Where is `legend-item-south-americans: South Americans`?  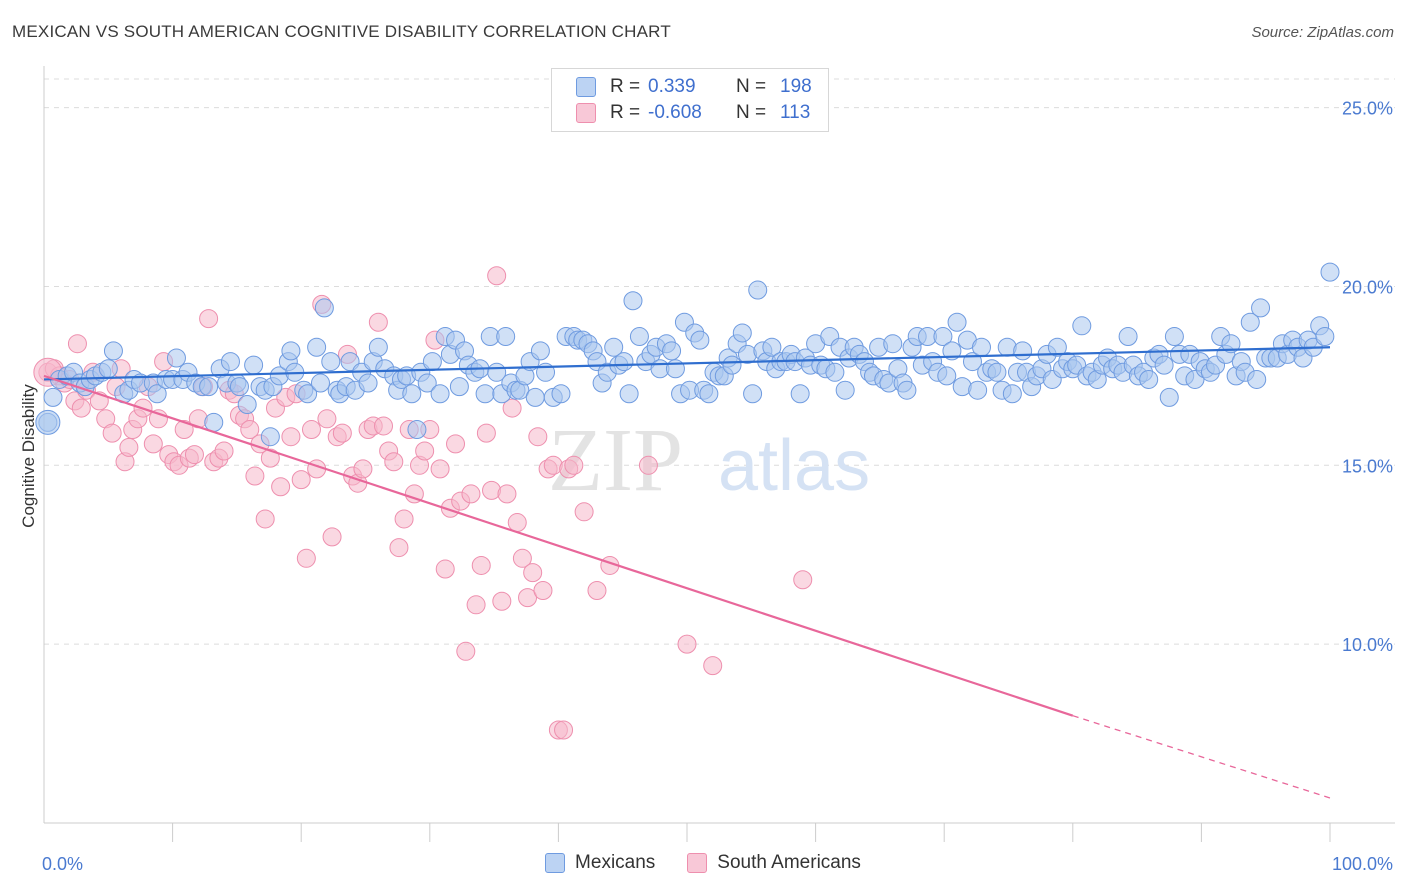 legend-item-south-americans: South Americans is located at coordinates (774, 863).